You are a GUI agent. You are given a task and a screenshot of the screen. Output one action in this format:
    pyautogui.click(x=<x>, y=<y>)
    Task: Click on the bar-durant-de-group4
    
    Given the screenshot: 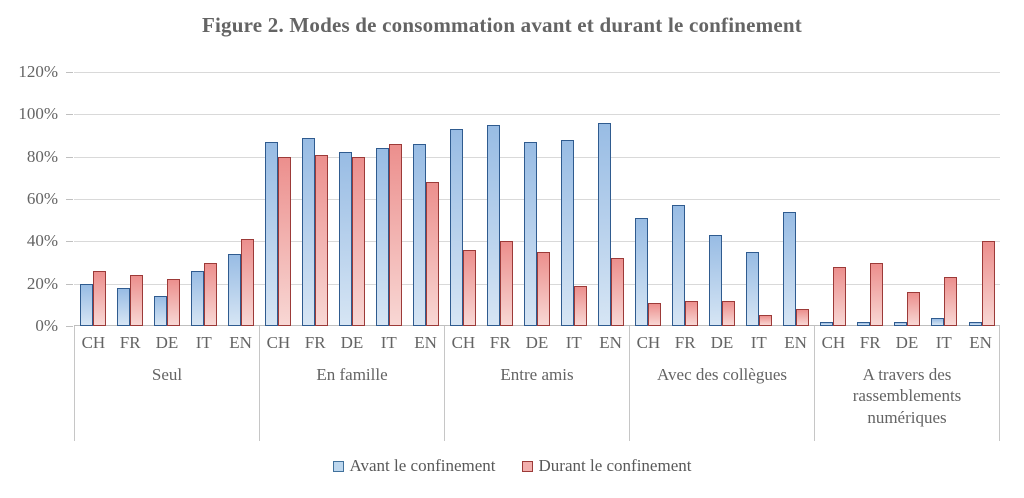 What is the action you would take?
    pyautogui.click(x=729, y=313)
    